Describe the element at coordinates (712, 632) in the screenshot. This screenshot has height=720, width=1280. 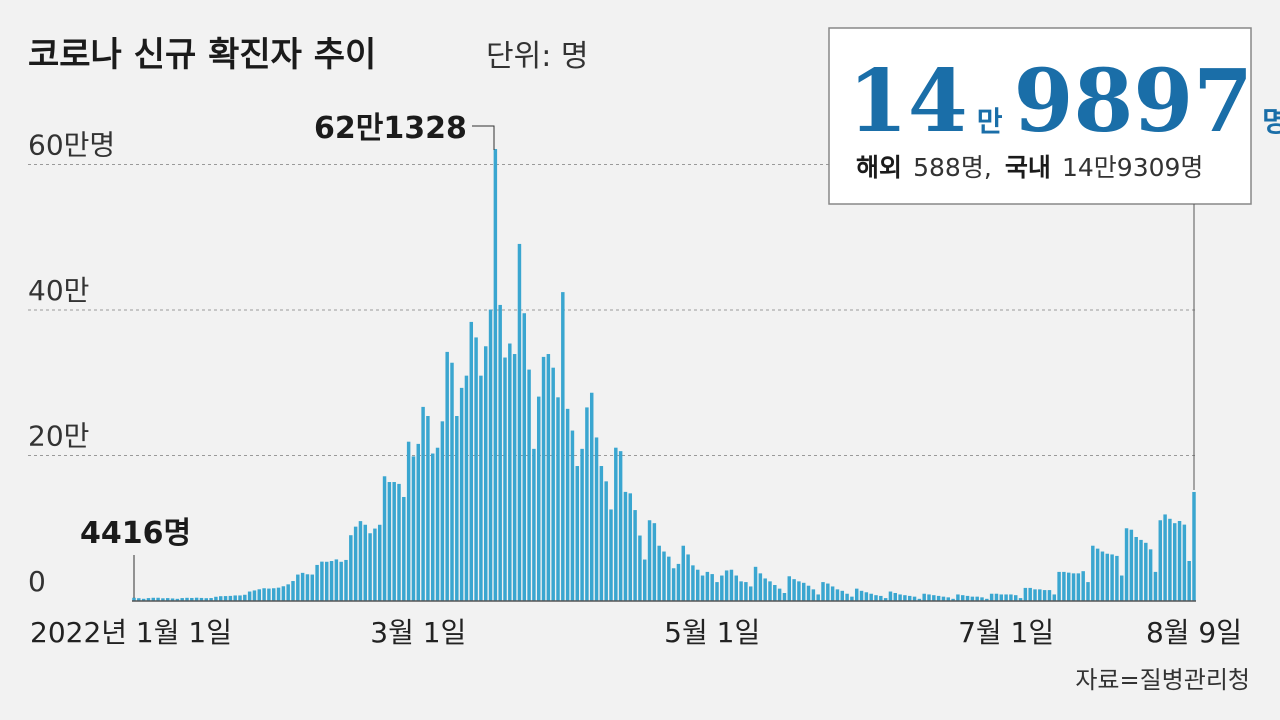
I see `x-tick-label: 5월 1일` at that location.